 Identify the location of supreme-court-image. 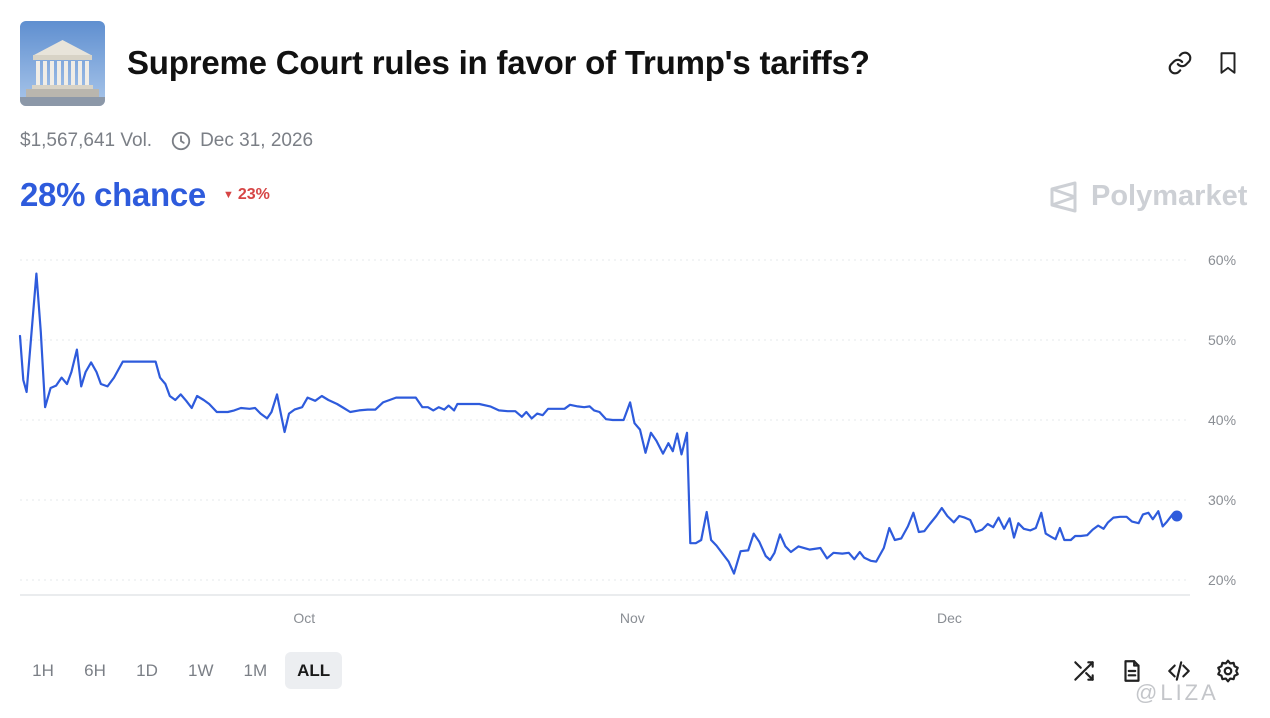
(62, 63).